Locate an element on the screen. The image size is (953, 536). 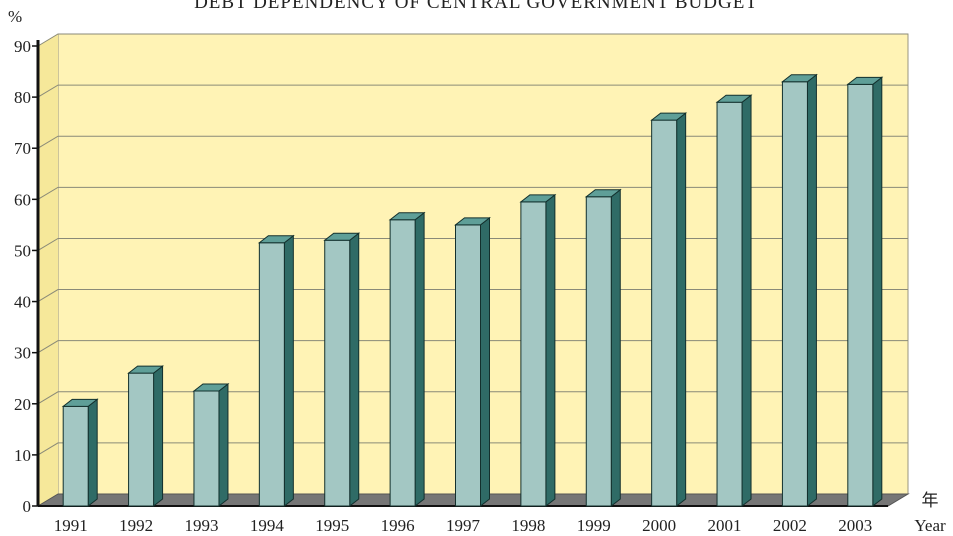
y-tick-label: 0 is located at coordinates (27, 506).